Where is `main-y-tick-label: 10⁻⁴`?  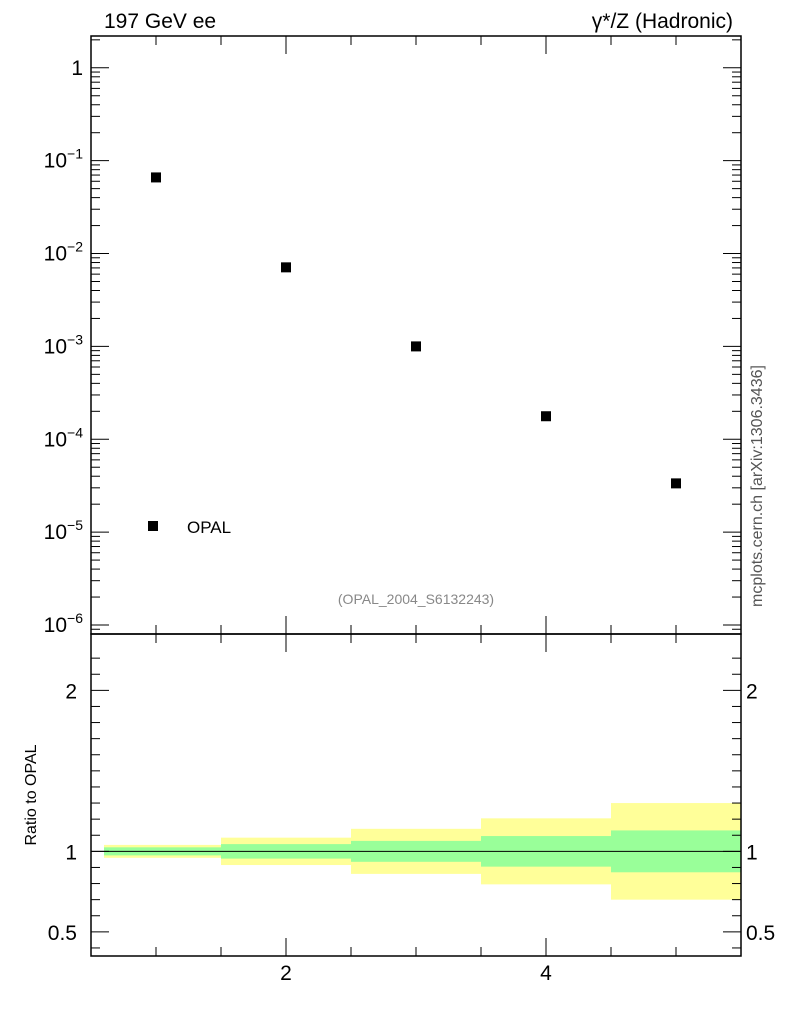 main-y-tick-label: 10⁻⁴ is located at coordinates (64, 437).